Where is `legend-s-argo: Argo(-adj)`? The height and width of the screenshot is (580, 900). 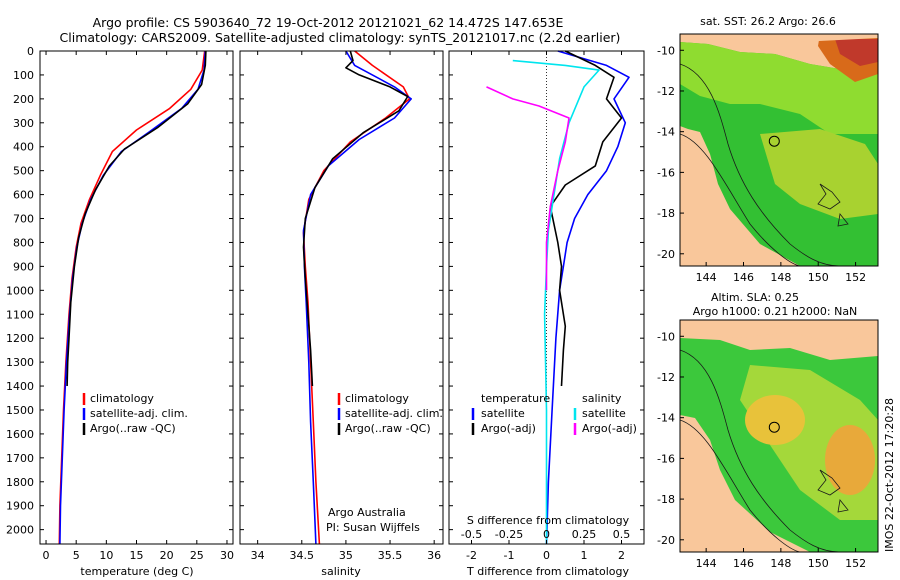
legend-s-argo: Argo(-adj) is located at coordinates (609, 428).